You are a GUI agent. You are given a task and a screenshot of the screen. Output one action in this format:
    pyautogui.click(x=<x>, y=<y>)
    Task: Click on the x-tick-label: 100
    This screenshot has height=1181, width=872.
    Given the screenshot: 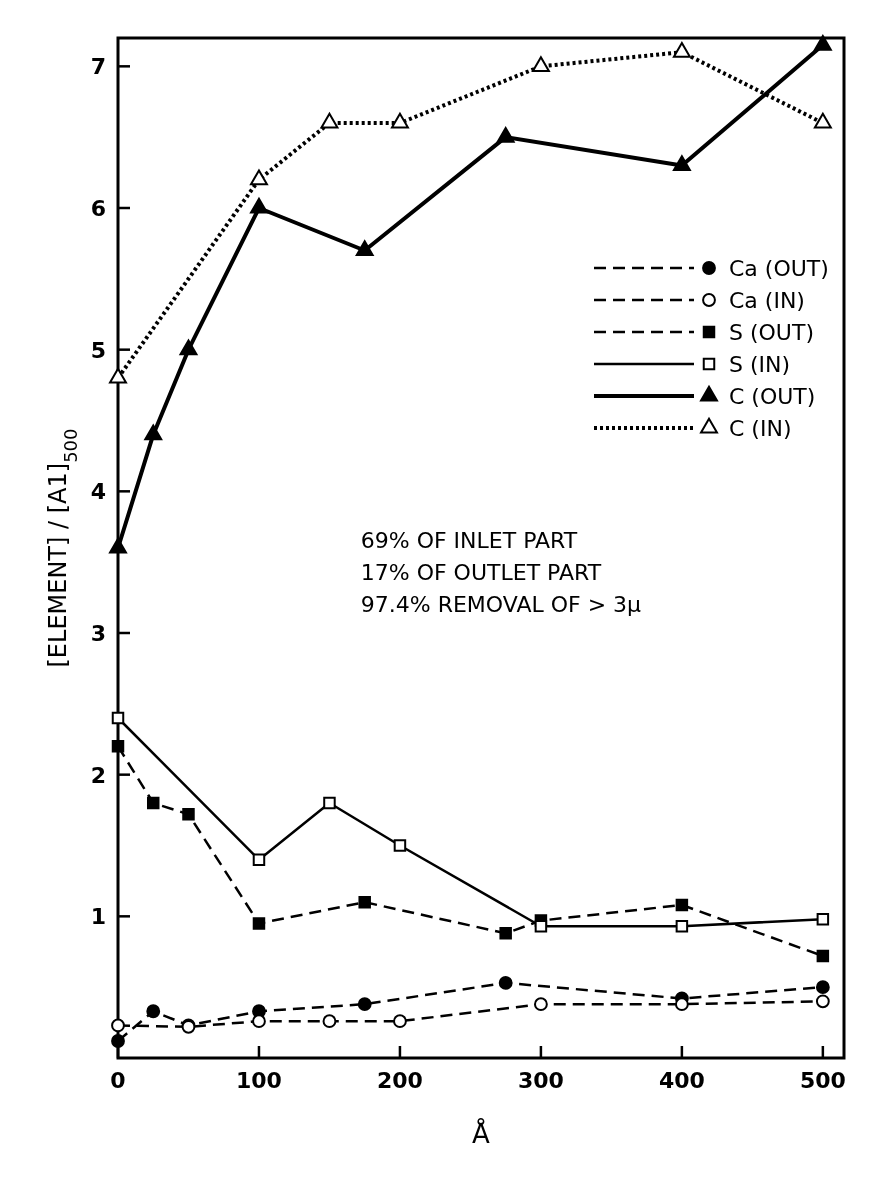 What is the action you would take?
    pyautogui.click(x=259, y=1080)
    